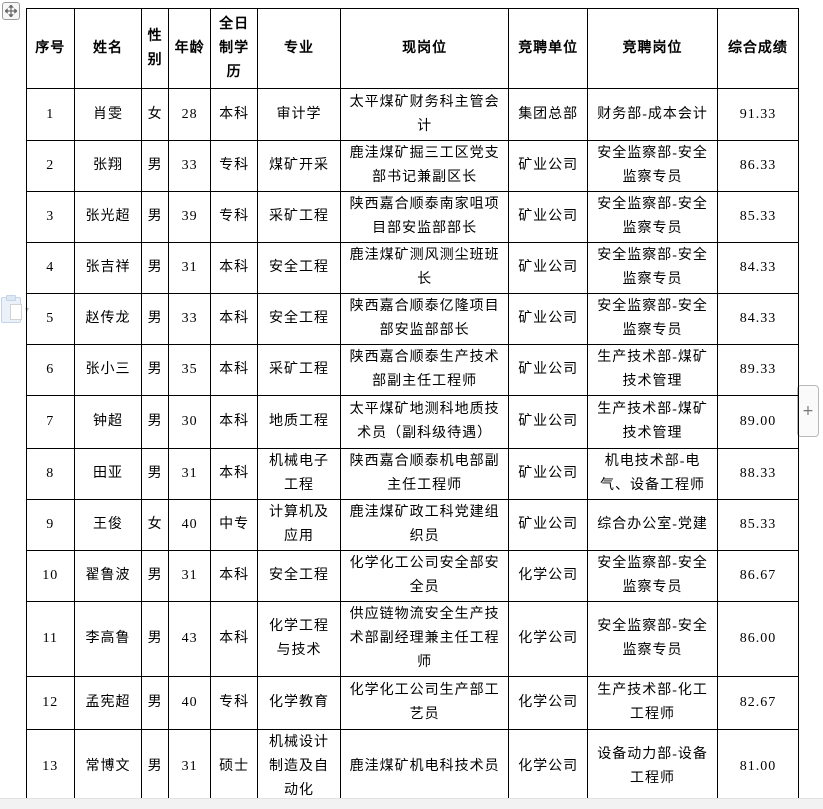  What do you see at coordinates (425, 217) in the screenshot?
I see `cell-current-position: 陕西嘉合顺泰南家咀项目部安监部部长` at bounding box center [425, 217].